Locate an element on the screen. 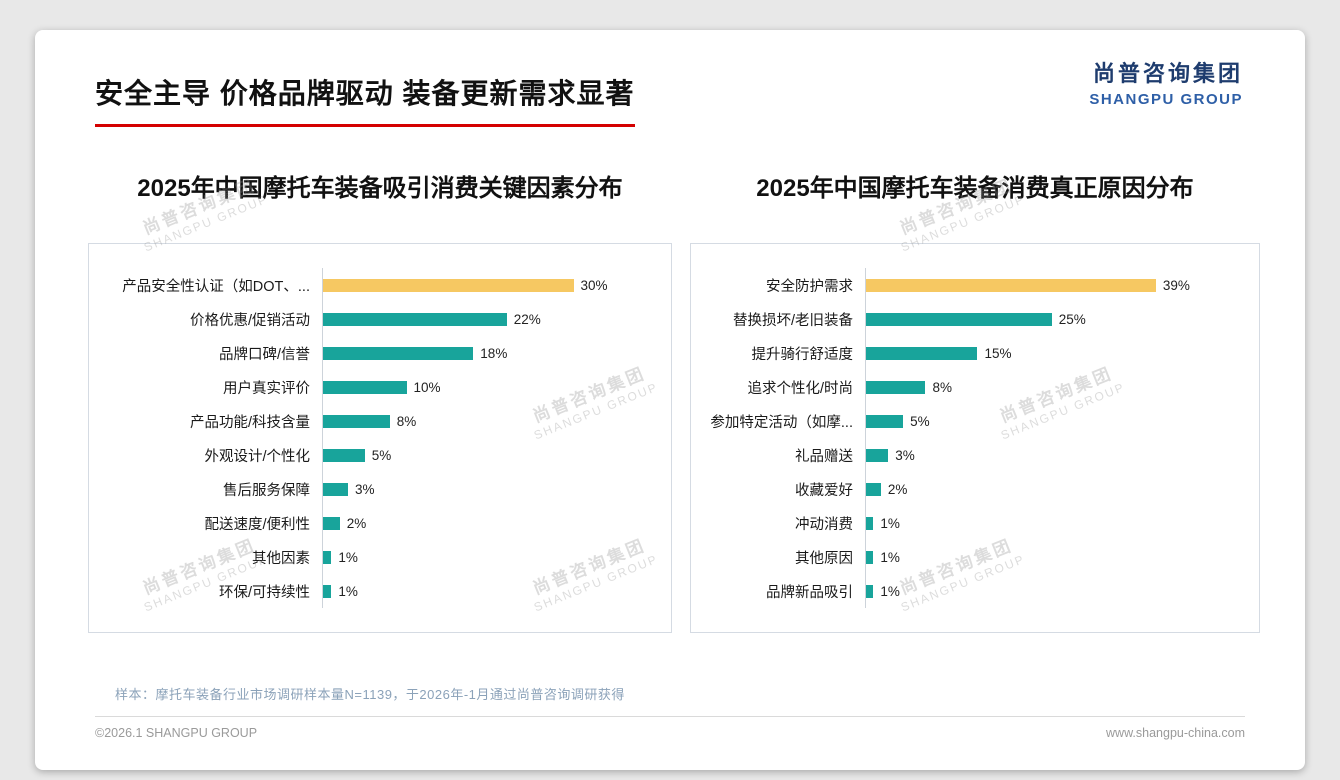 The height and width of the screenshot is (780, 1340). bar-track: 15% is located at coordinates (1055, 353).